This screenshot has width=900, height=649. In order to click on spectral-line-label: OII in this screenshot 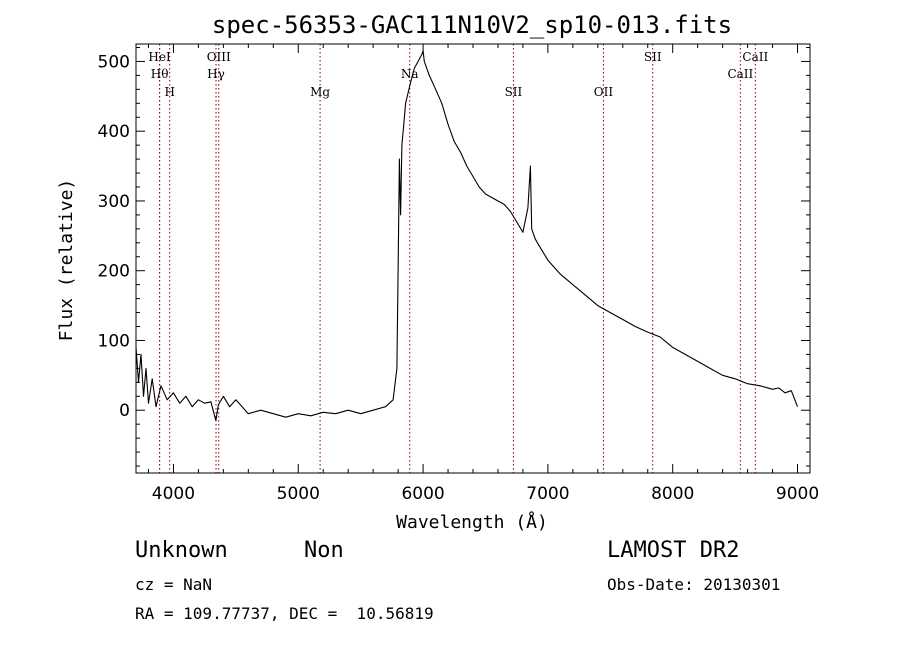, I will do `click(604, 92)`.